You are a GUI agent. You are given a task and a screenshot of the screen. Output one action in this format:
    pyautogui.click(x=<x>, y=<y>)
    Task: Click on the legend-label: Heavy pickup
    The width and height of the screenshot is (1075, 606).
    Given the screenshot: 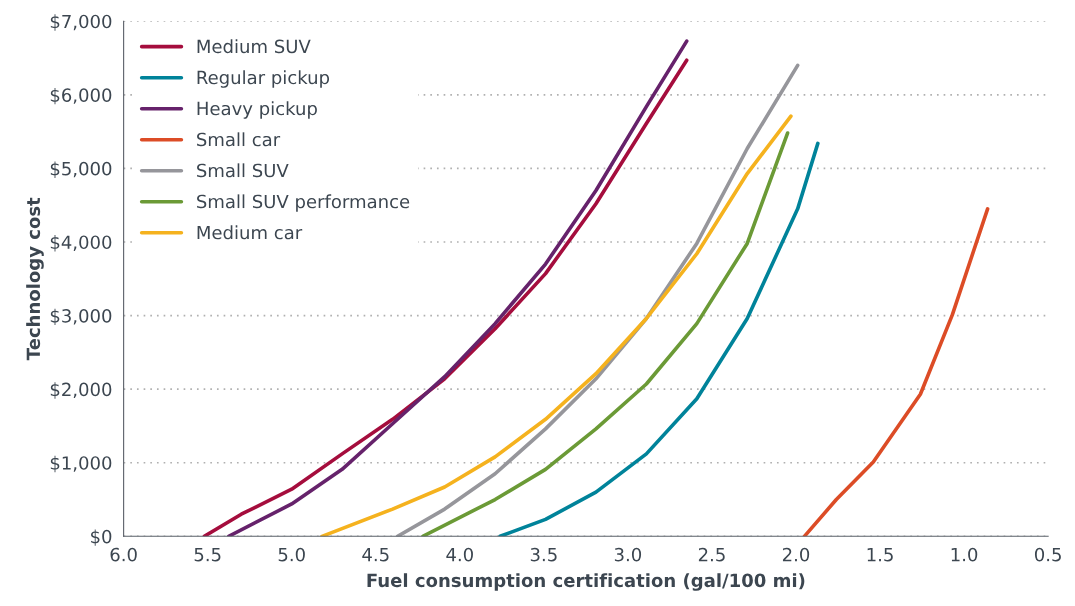 What is the action you would take?
    pyautogui.click(x=257, y=110)
    